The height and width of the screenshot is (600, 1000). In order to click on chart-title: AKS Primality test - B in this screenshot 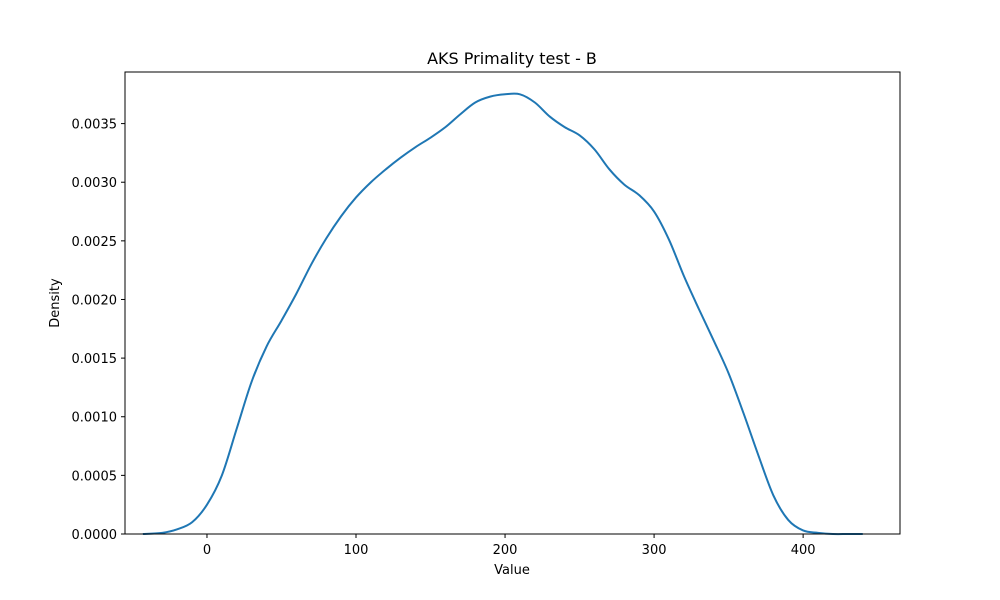, I will do `click(512, 58)`.